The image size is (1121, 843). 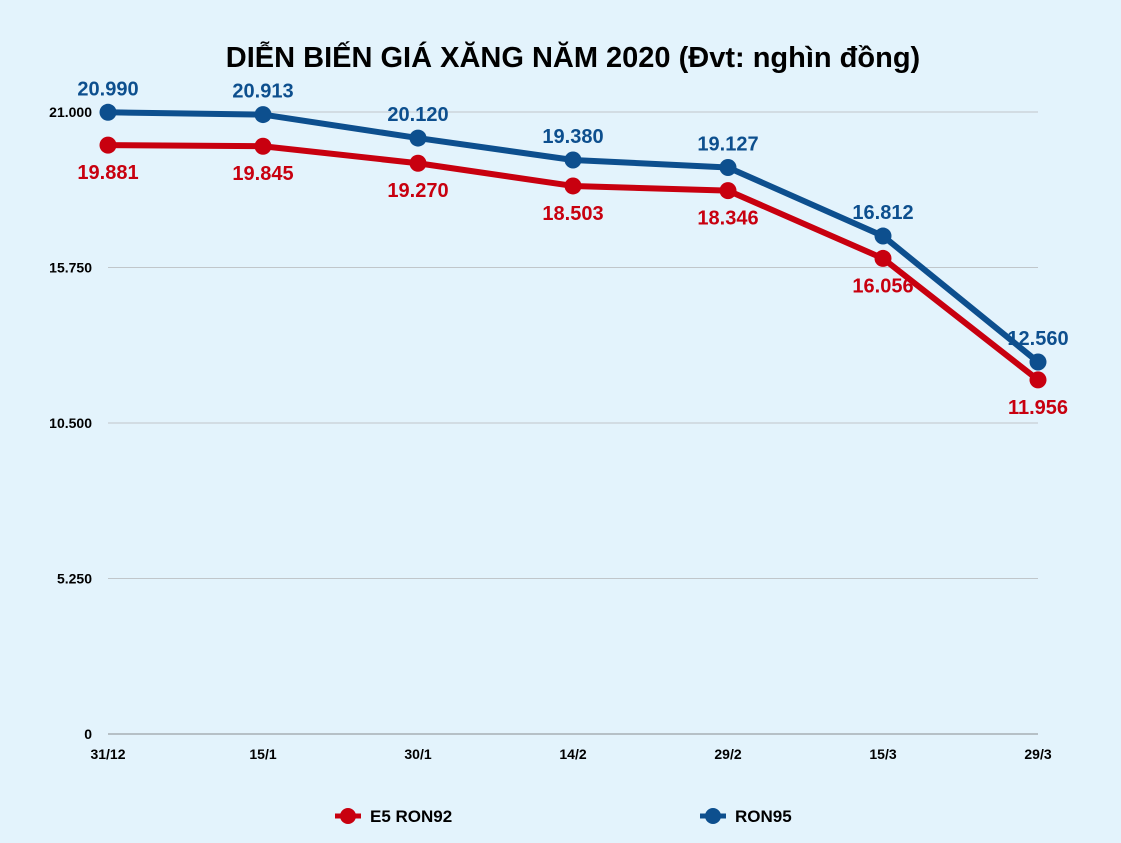 What do you see at coordinates (727, 144) in the screenshot?
I see `data-label: 19.127` at bounding box center [727, 144].